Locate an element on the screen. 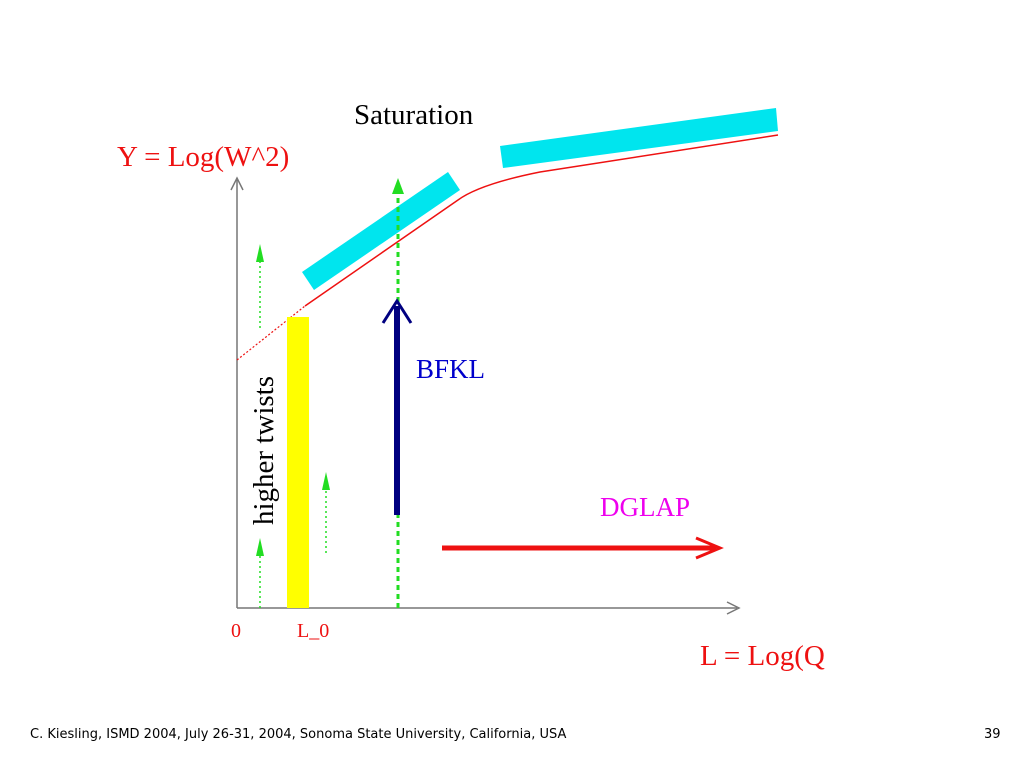 This screenshot has width=1024, height=768. bfkl-label: BFKL is located at coordinates (450, 369).